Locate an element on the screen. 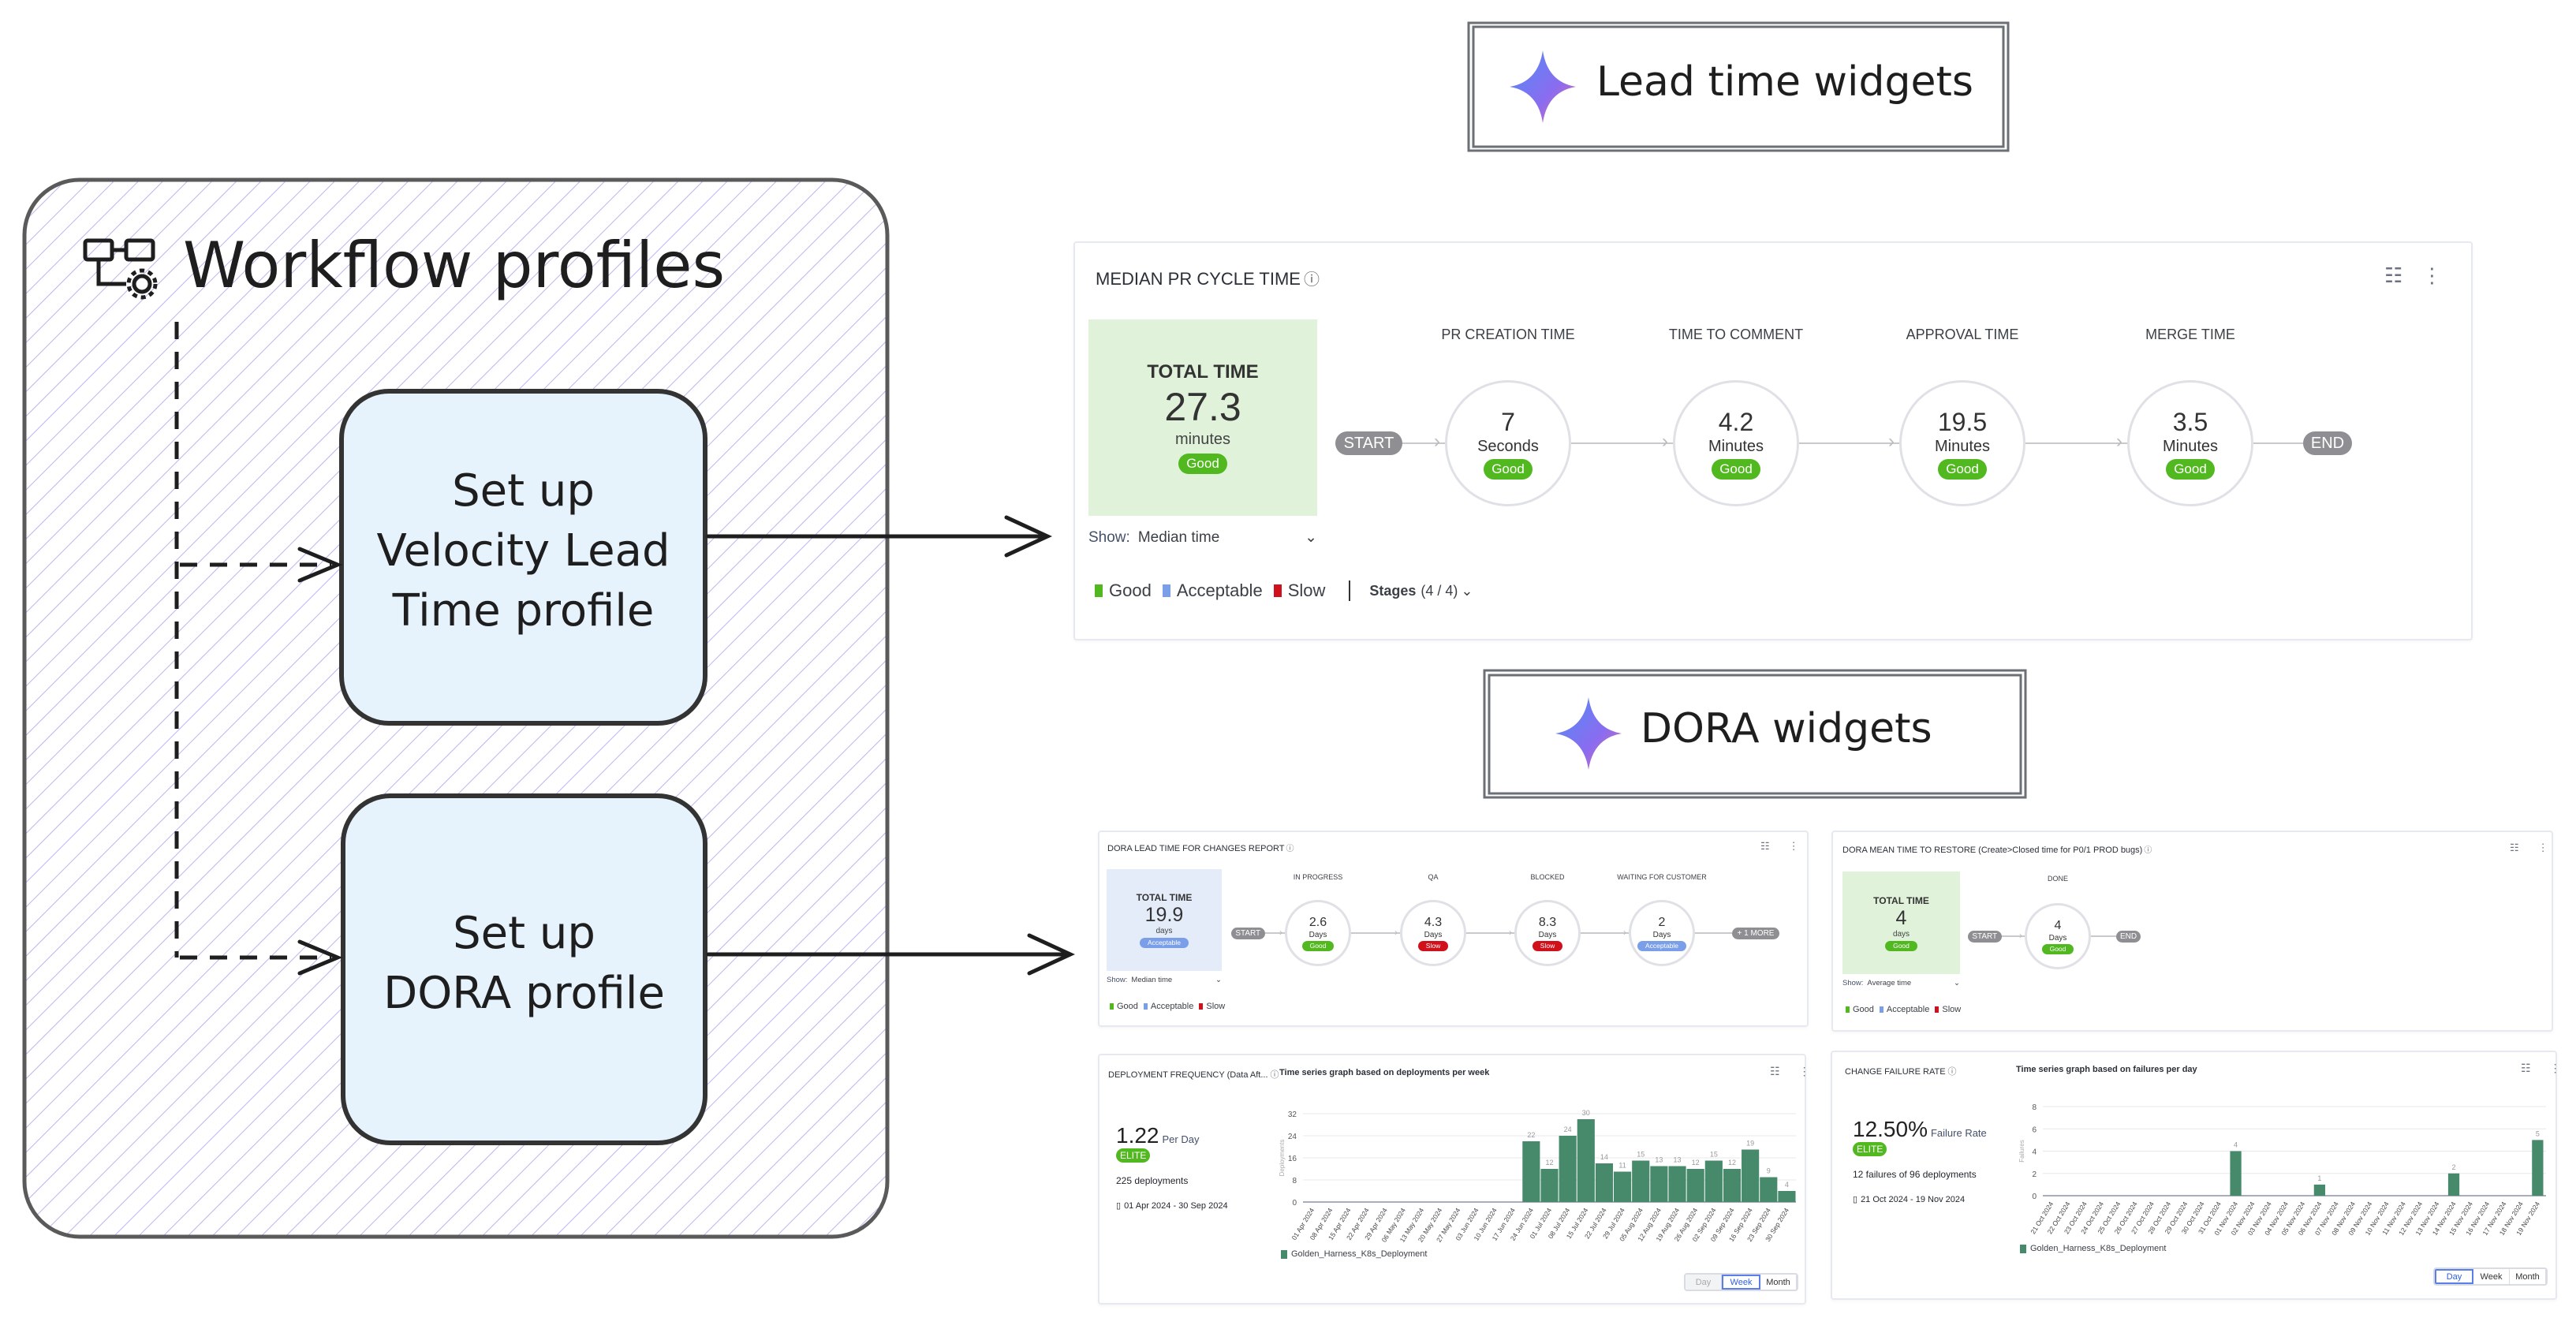  stage-circle: 2 Days Acceptable is located at coordinates (1662, 933).